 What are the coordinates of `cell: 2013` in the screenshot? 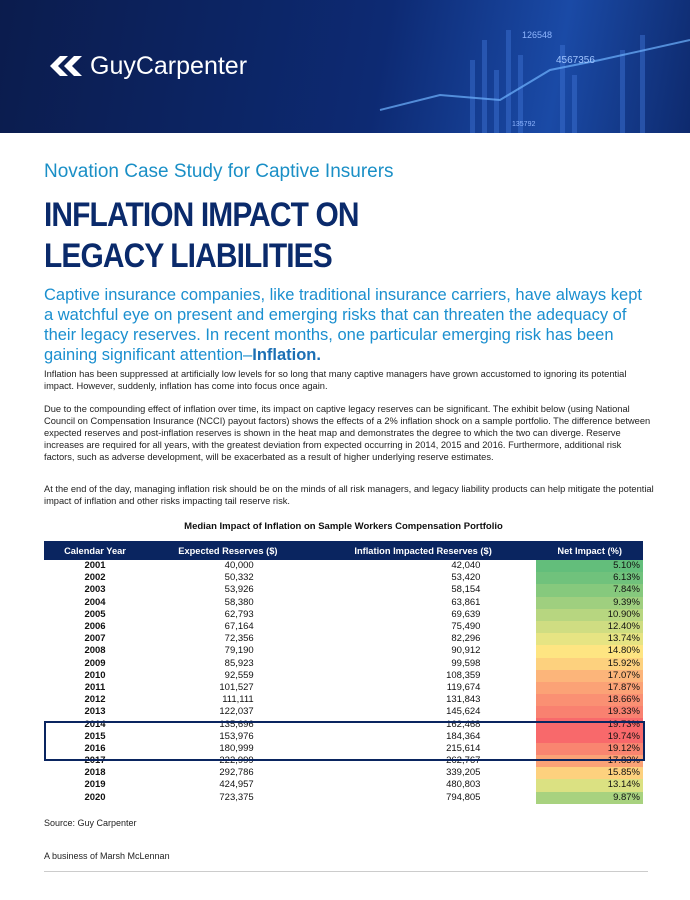 It's located at (95, 712).